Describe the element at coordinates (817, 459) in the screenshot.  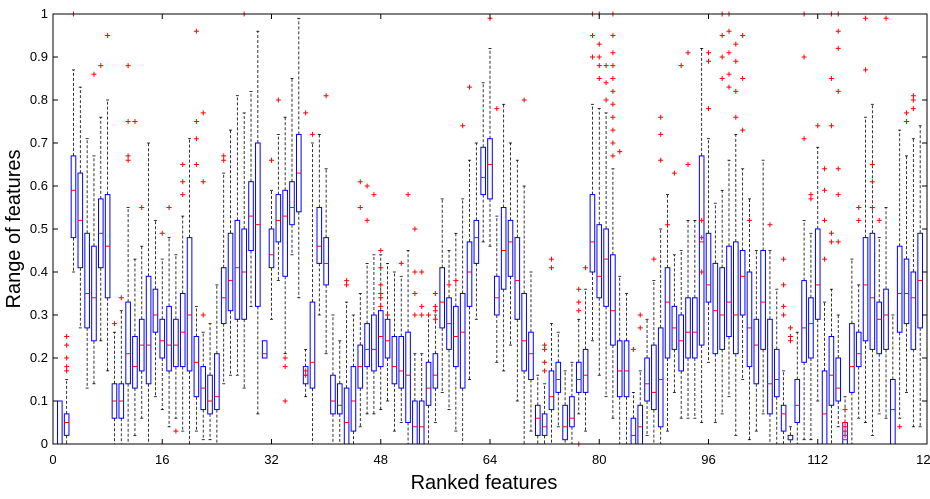
I see `x-tick-label: 112` at that location.